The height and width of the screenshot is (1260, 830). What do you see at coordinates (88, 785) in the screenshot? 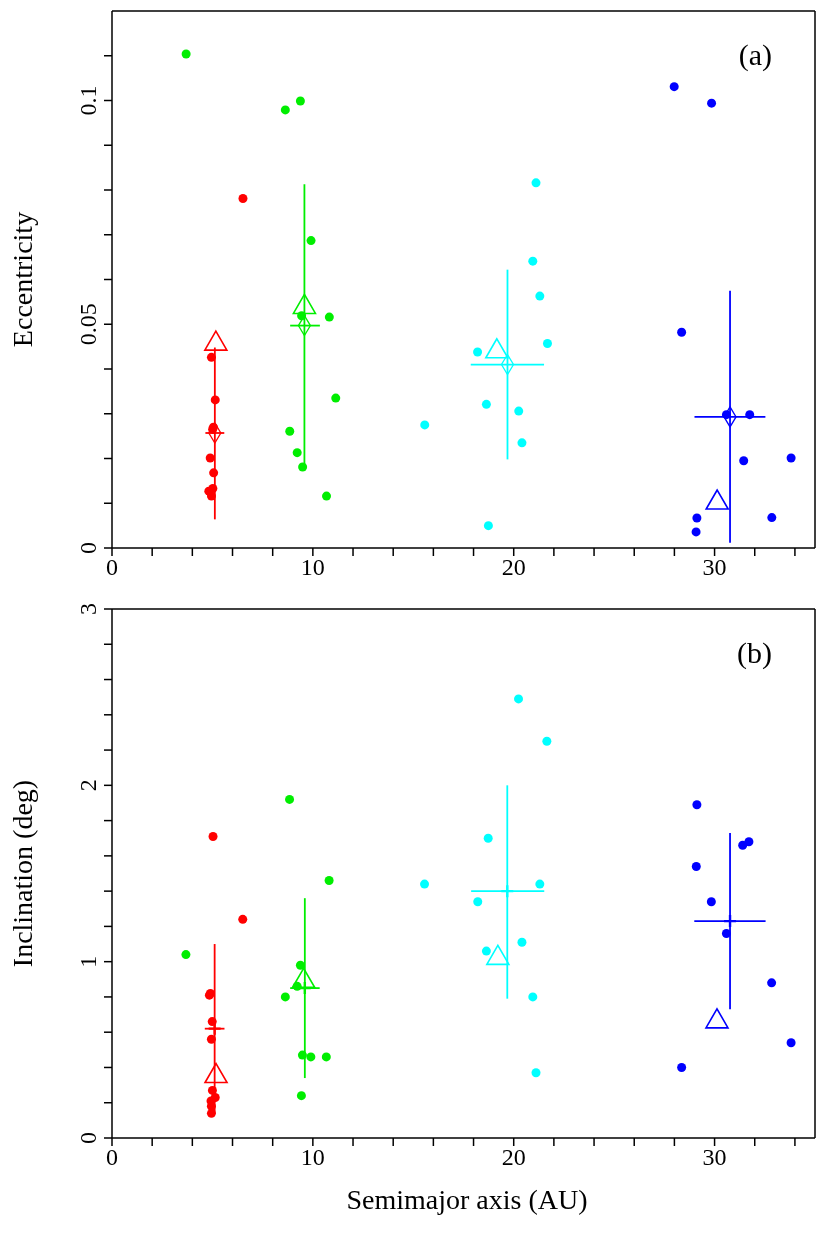
I see `y-tick-label: 2` at bounding box center [88, 785].